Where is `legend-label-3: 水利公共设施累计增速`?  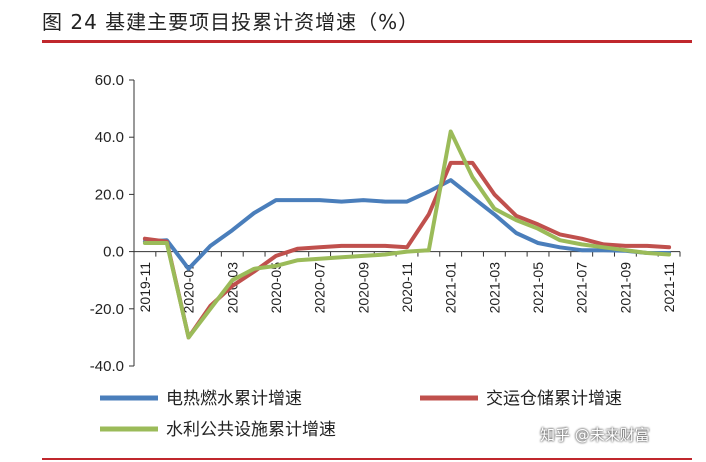
legend-label-3: 水利公共设施累计增速 is located at coordinates (251, 430).